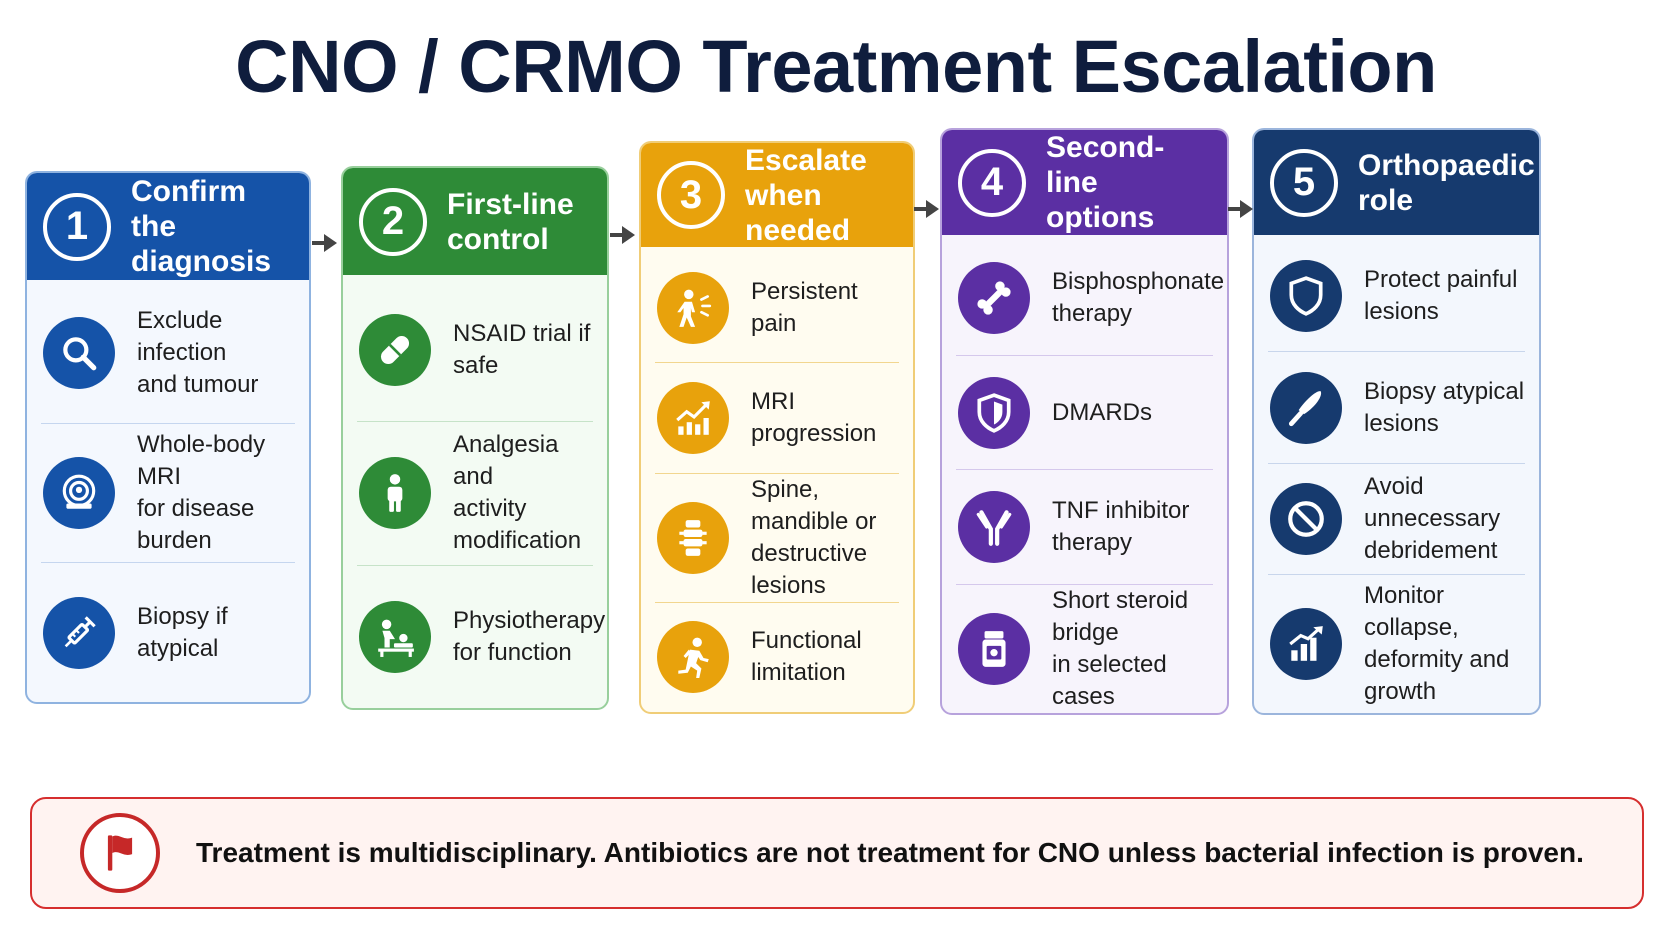 The image size is (1672, 941). I want to click on list-item: Biopsy if atypical, so click(168, 632).